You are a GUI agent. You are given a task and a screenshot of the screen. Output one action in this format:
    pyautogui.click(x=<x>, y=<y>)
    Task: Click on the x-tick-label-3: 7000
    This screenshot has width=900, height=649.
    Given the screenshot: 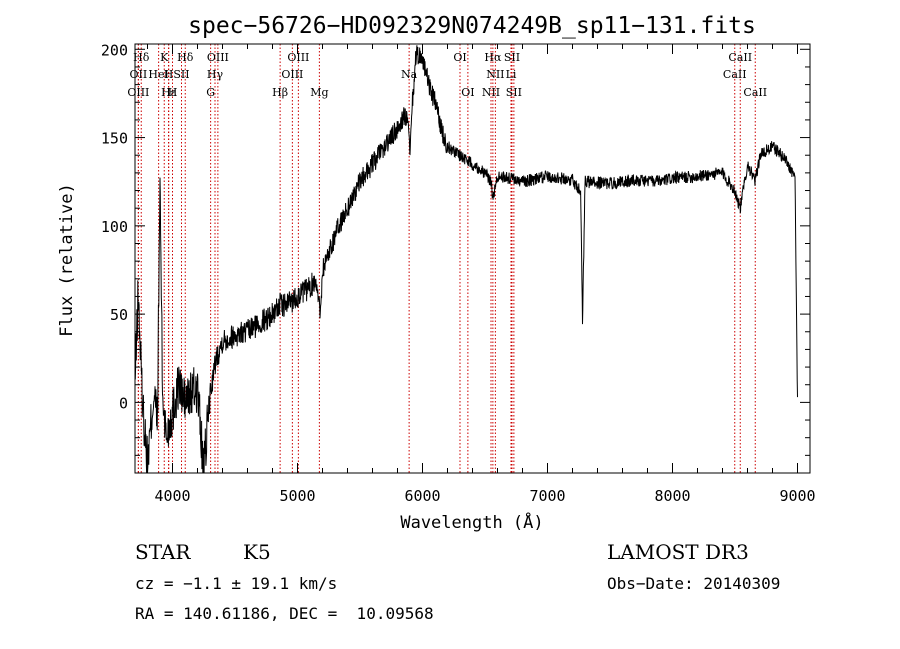 What is the action you would take?
    pyautogui.click(x=547, y=496)
    